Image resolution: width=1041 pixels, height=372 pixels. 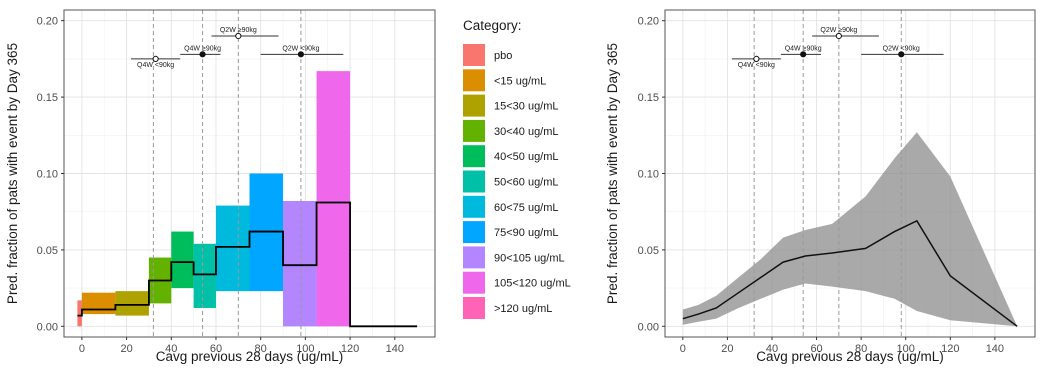 I want to click on legend-item-label-4: 40<50 ug/mL, so click(x=526, y=157).